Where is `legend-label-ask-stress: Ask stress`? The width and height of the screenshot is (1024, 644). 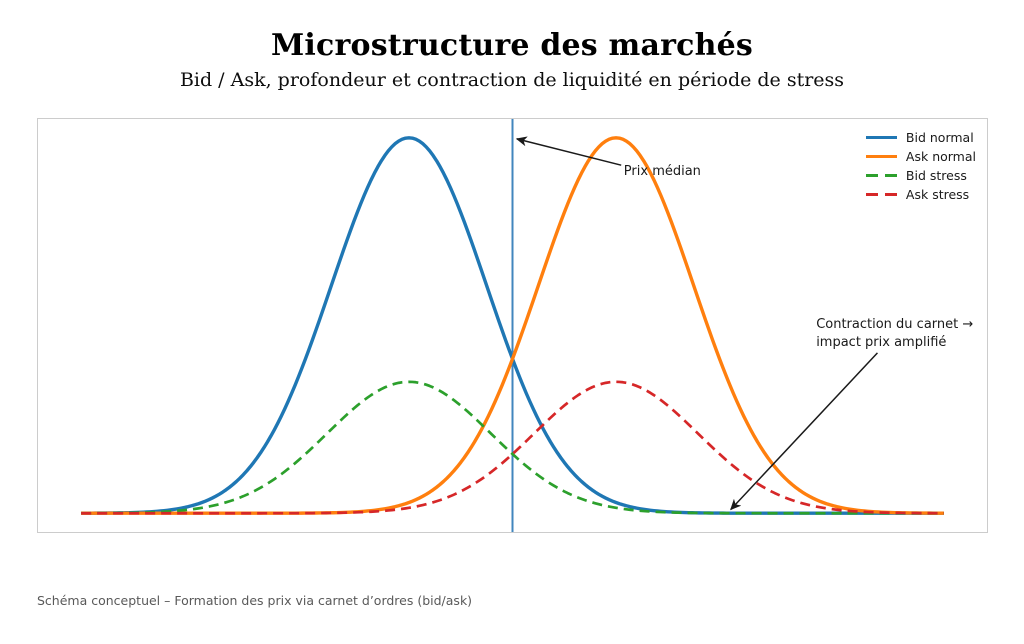 legend-label-ask-stress: Ask stress is located at coordinates (937, 194).